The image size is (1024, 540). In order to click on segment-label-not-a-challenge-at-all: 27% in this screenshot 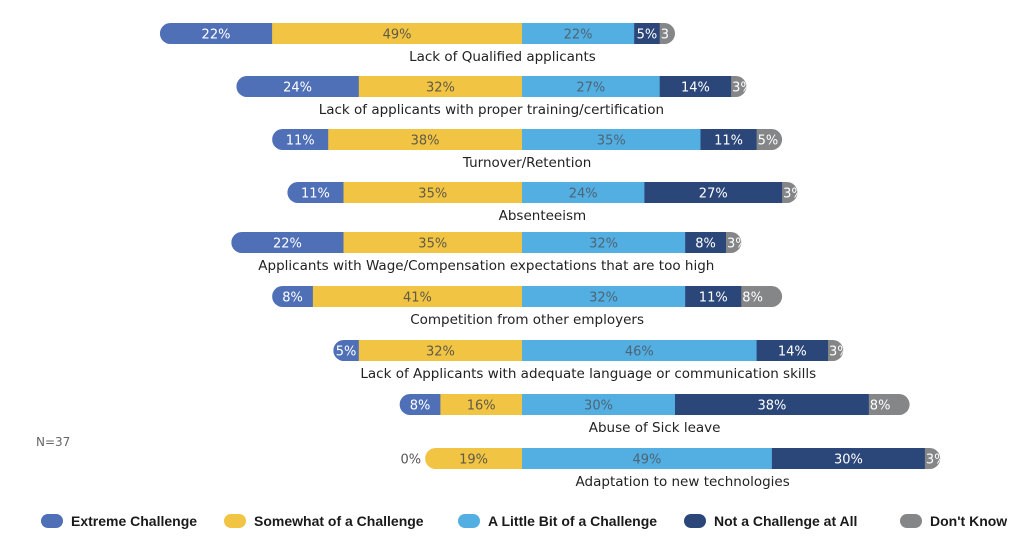, I will do `click(713, 194)`.